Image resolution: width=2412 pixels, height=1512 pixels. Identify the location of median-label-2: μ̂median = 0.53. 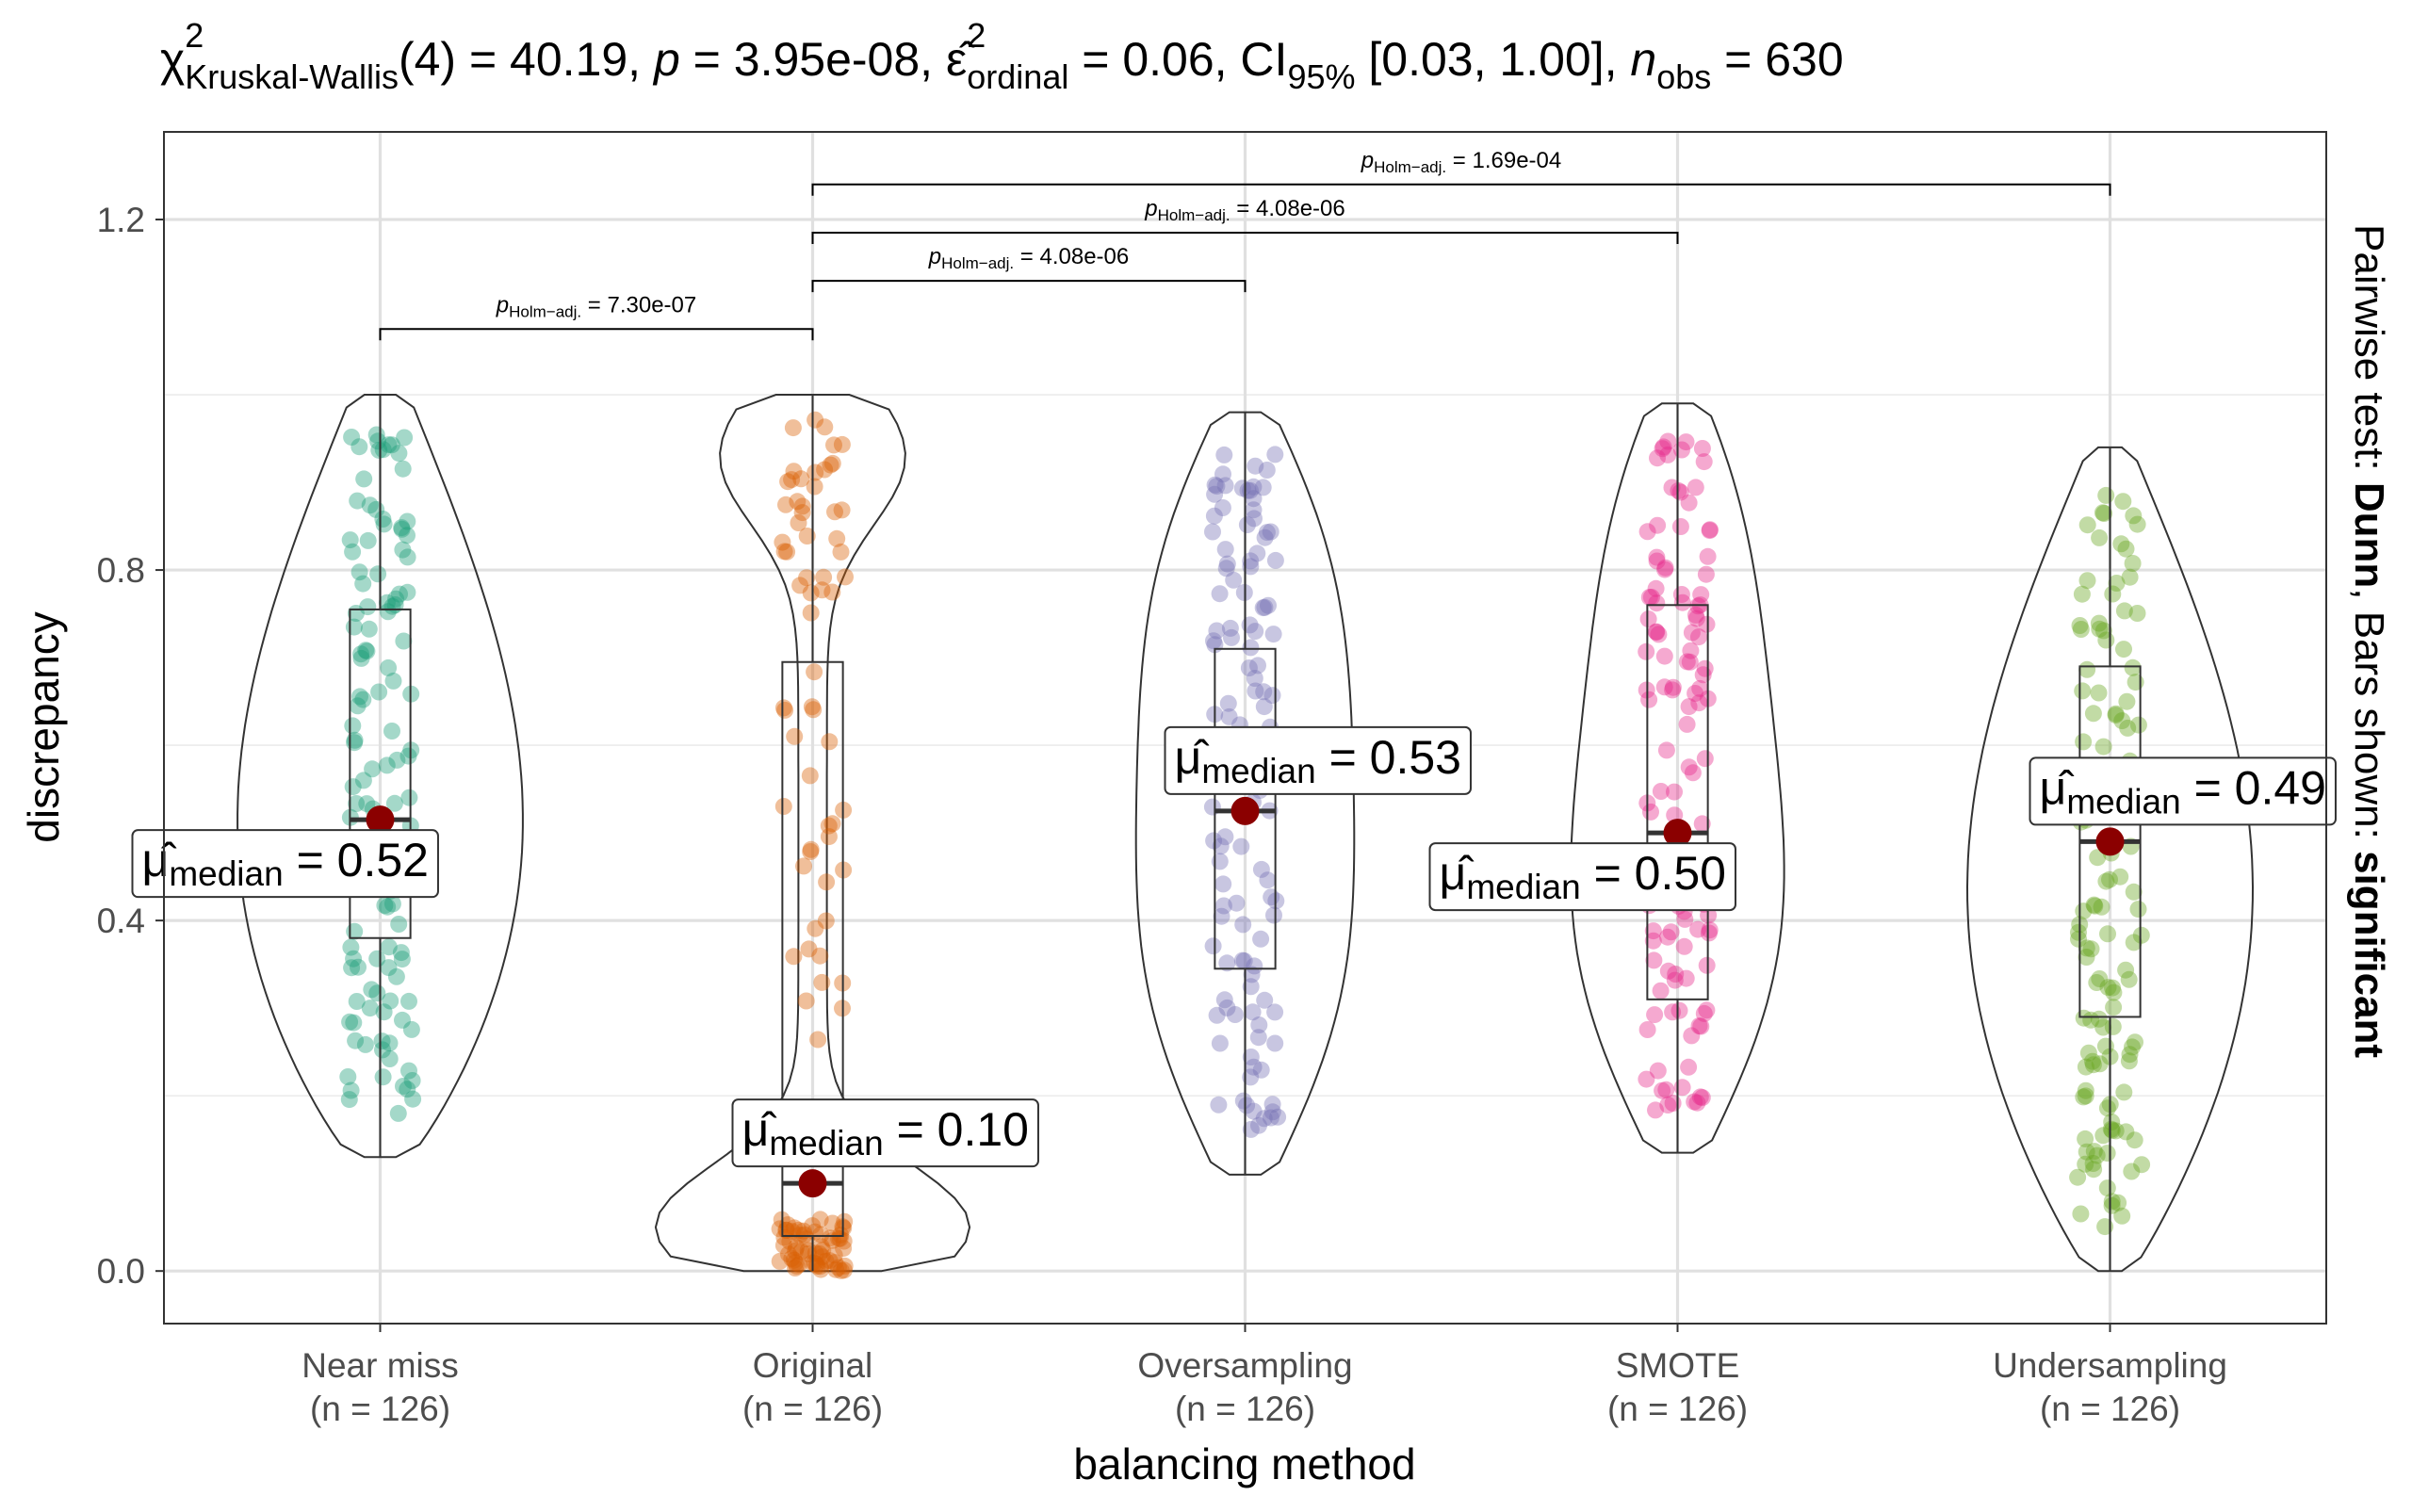
(1318, 760).